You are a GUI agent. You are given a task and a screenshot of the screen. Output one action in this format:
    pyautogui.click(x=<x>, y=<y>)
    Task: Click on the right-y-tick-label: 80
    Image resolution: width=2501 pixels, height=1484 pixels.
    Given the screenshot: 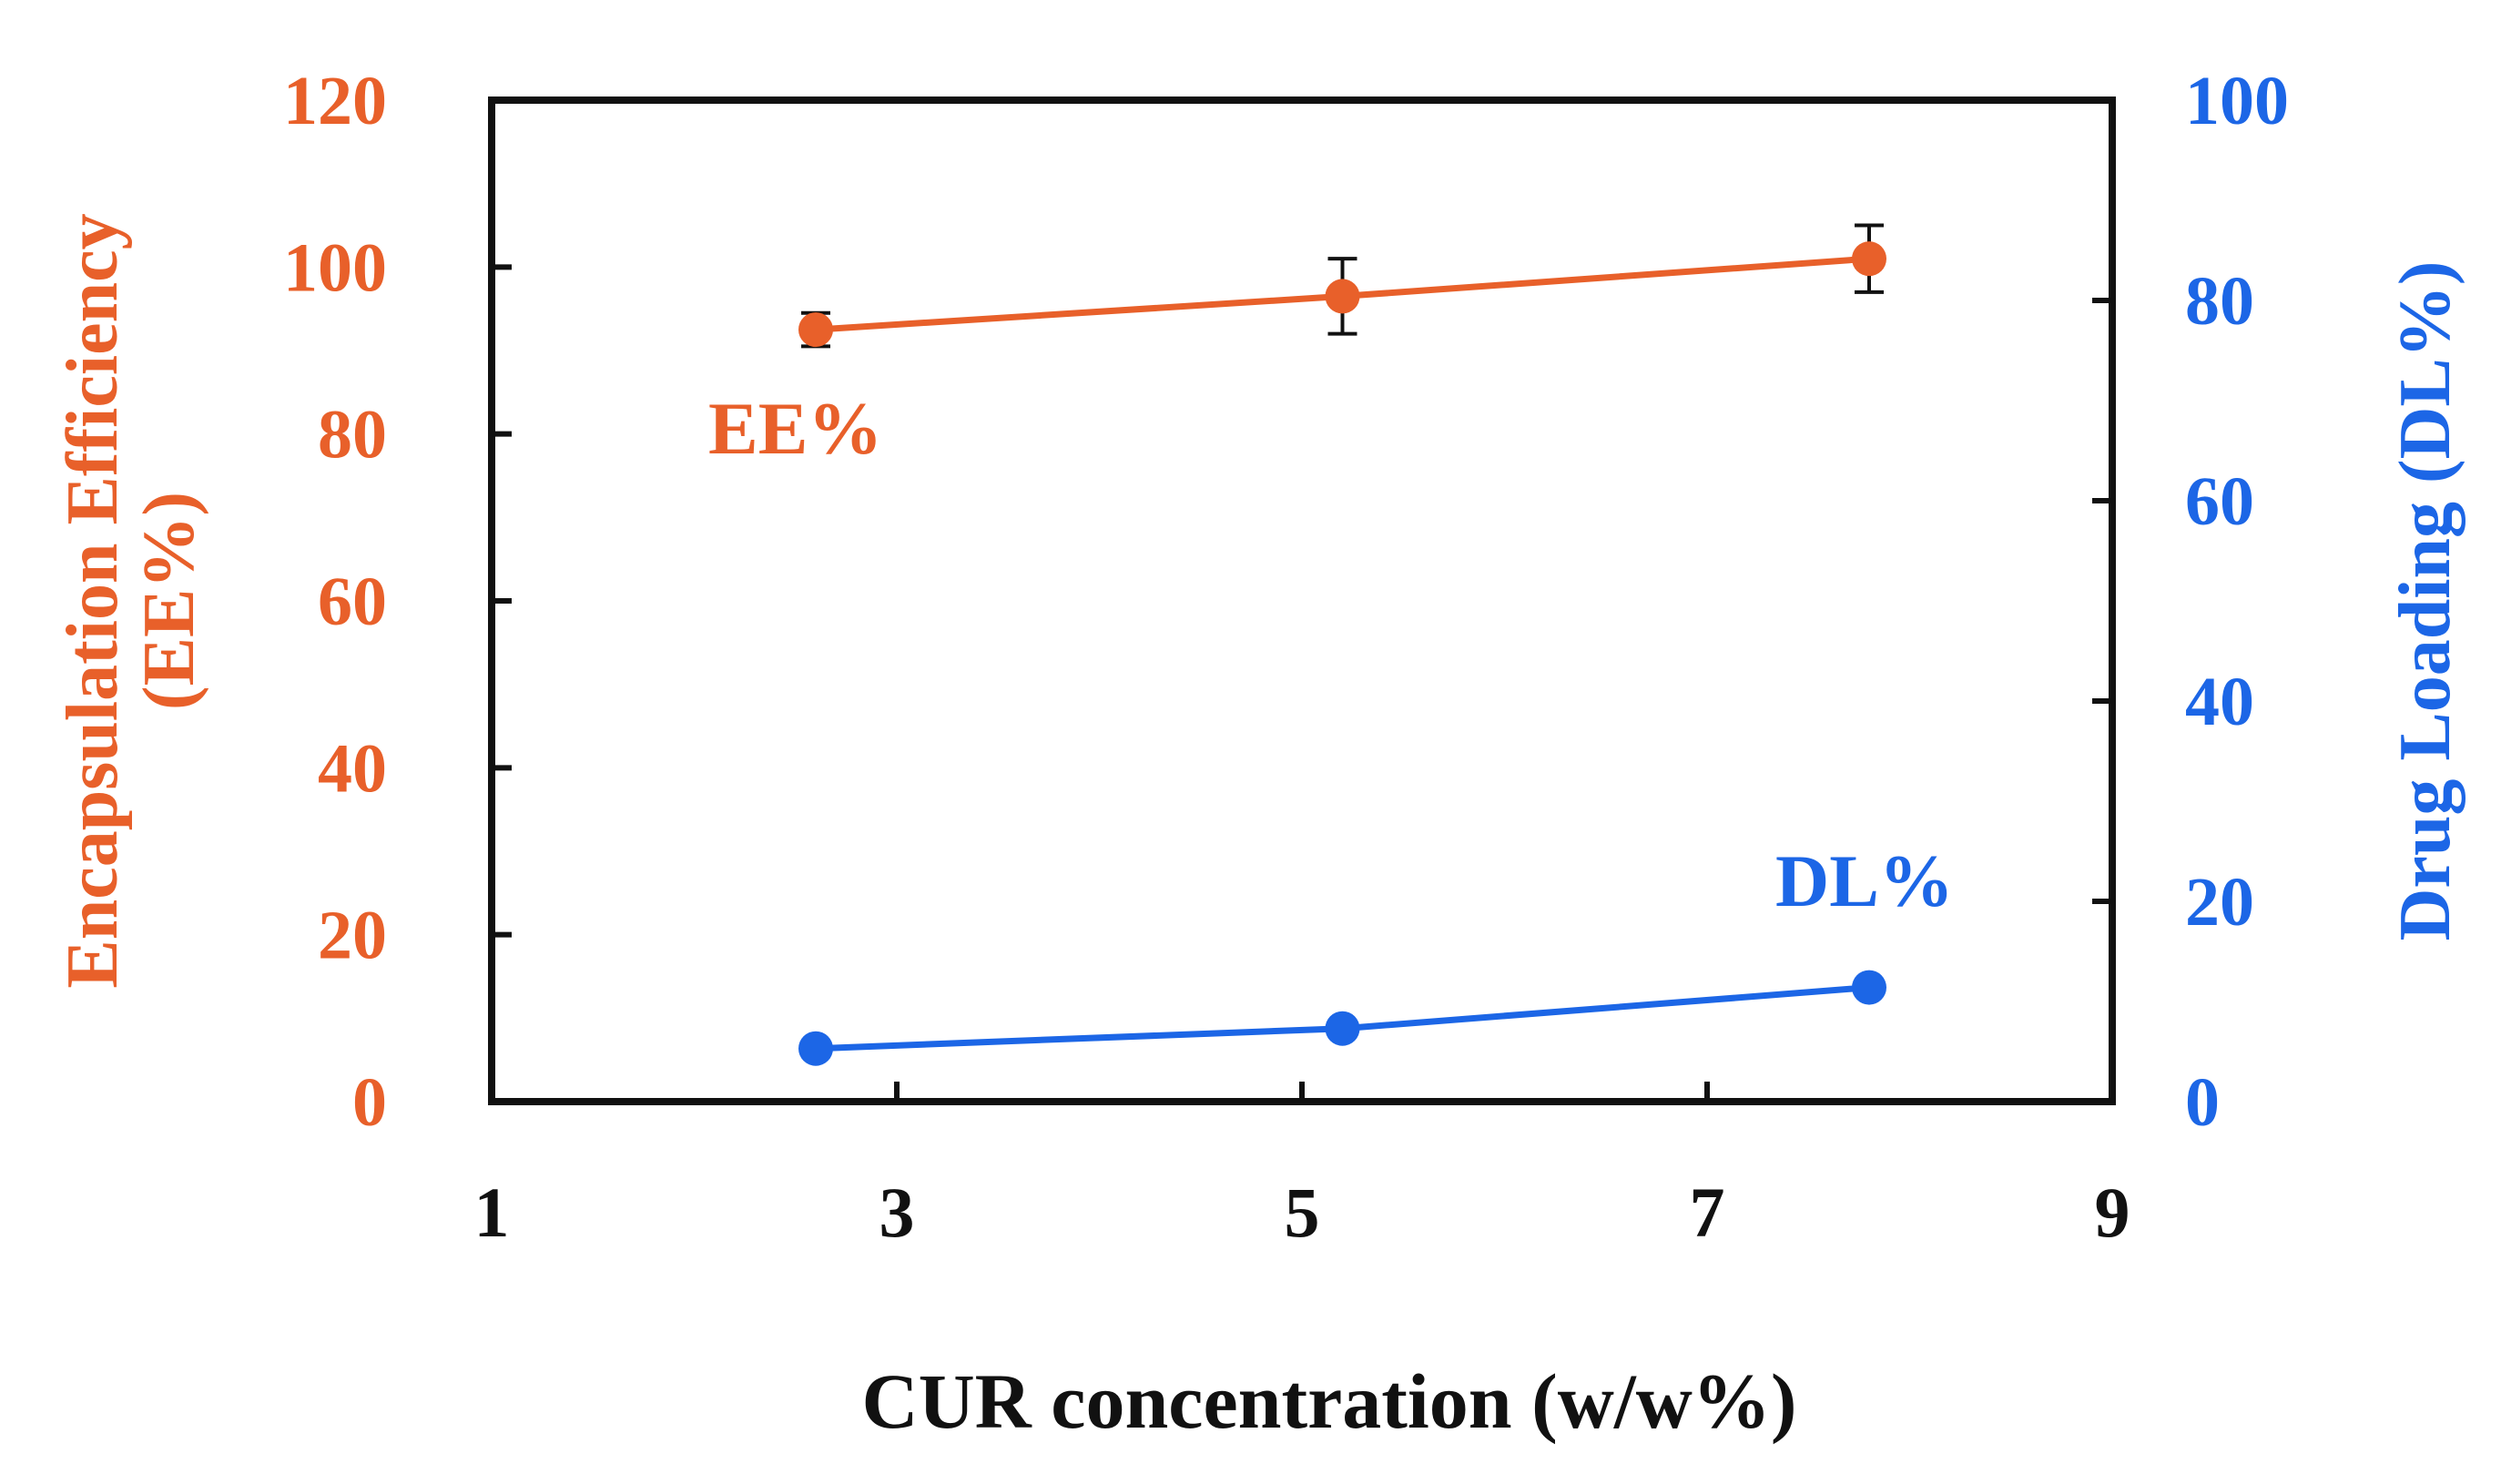 What is the action you would take?
    pyautogui.click(x=2220, y=301)
    